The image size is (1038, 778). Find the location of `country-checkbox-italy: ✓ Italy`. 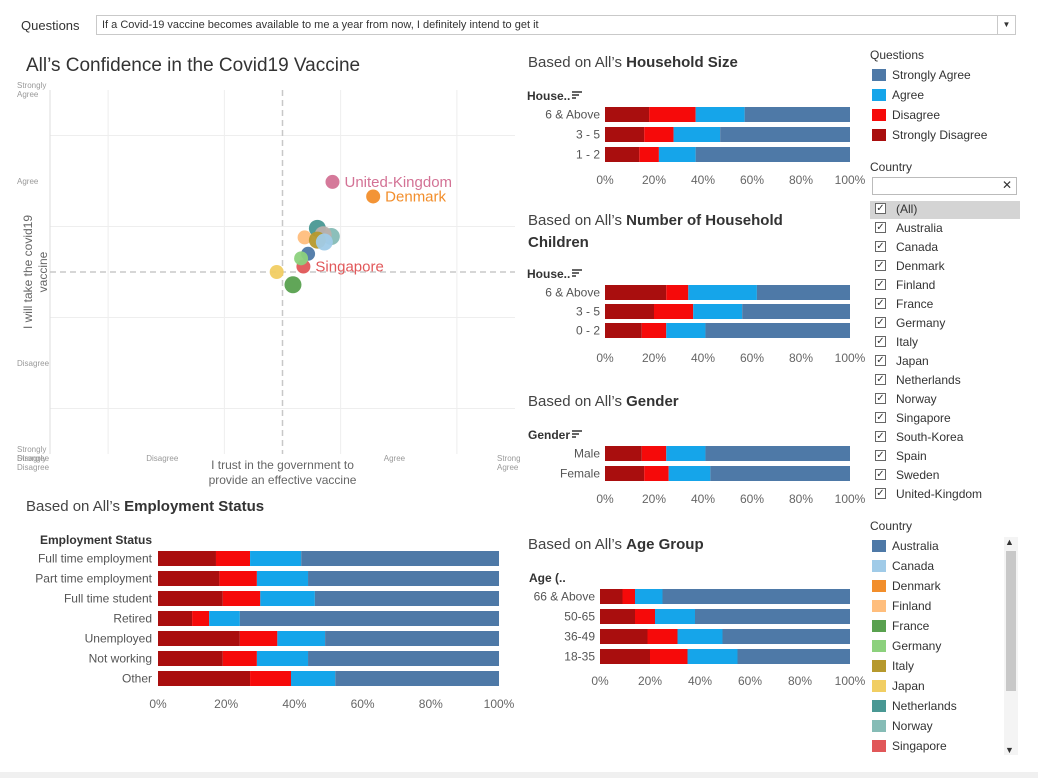

country-checkbox-italy: ✓ Italy is located at coordinates (945, 343).